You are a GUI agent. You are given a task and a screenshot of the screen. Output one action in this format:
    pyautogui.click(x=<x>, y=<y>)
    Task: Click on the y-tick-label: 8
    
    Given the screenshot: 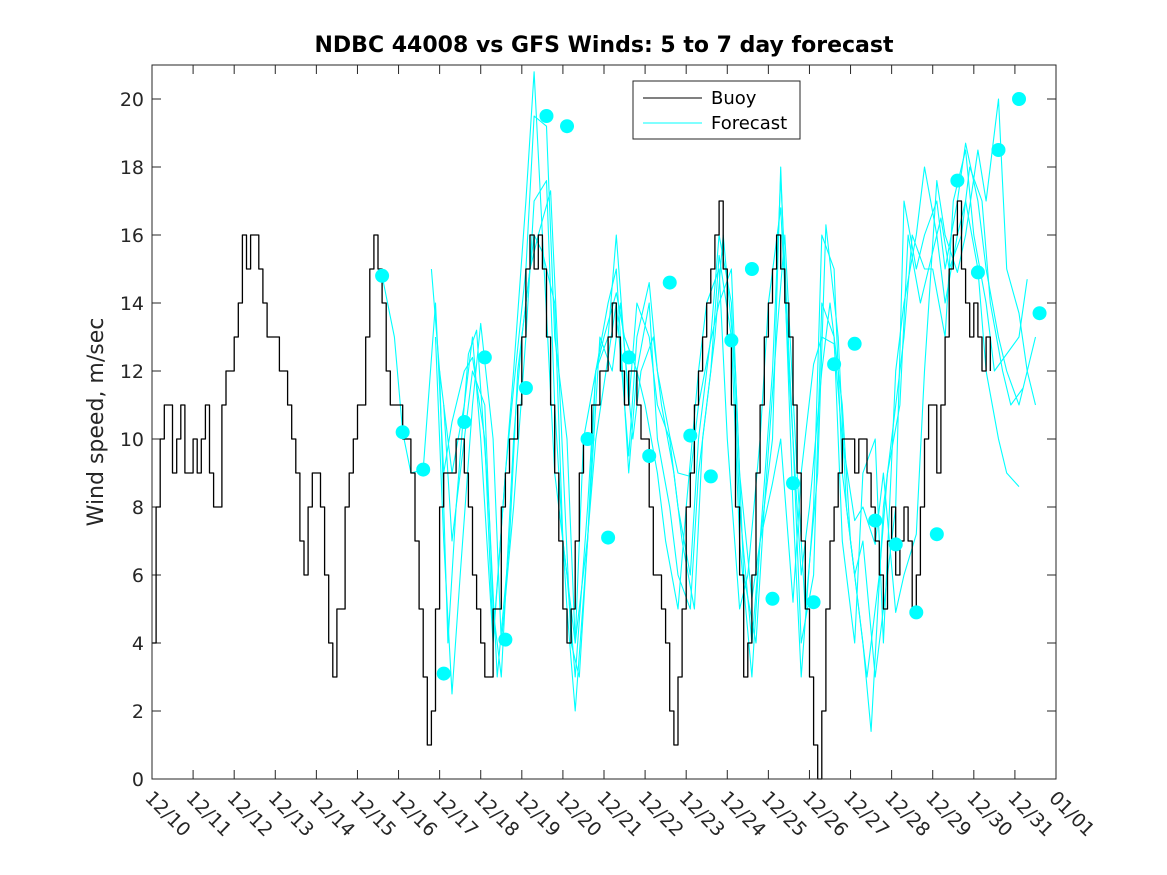 What is the action you would take?
    pyautogui.click(x=138, y=508)
    